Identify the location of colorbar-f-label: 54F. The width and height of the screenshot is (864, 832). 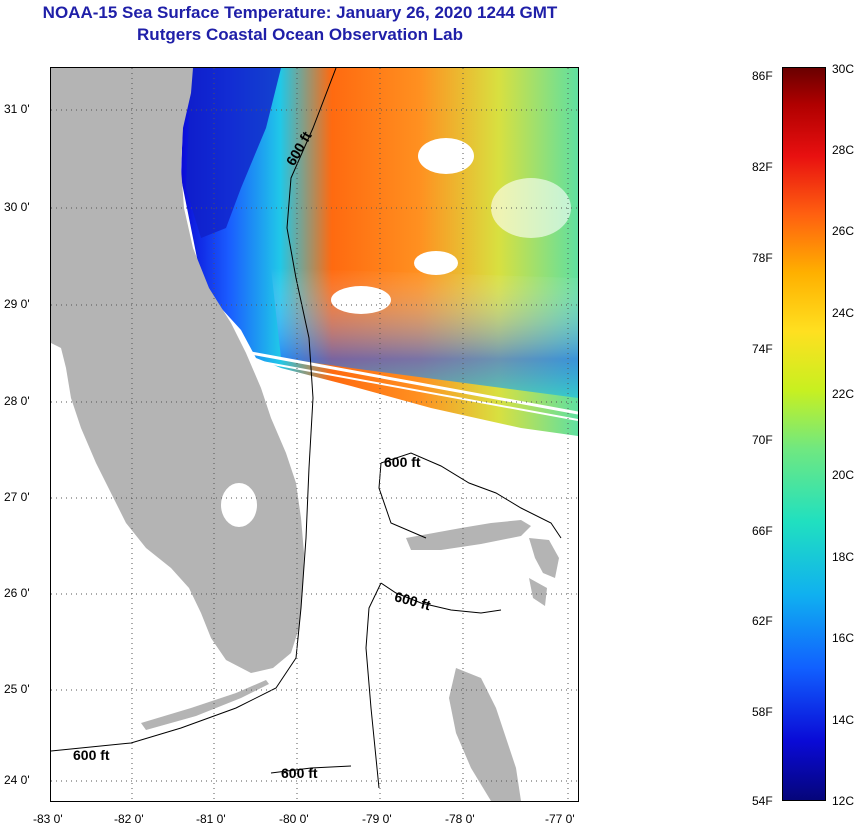
(762, 801).